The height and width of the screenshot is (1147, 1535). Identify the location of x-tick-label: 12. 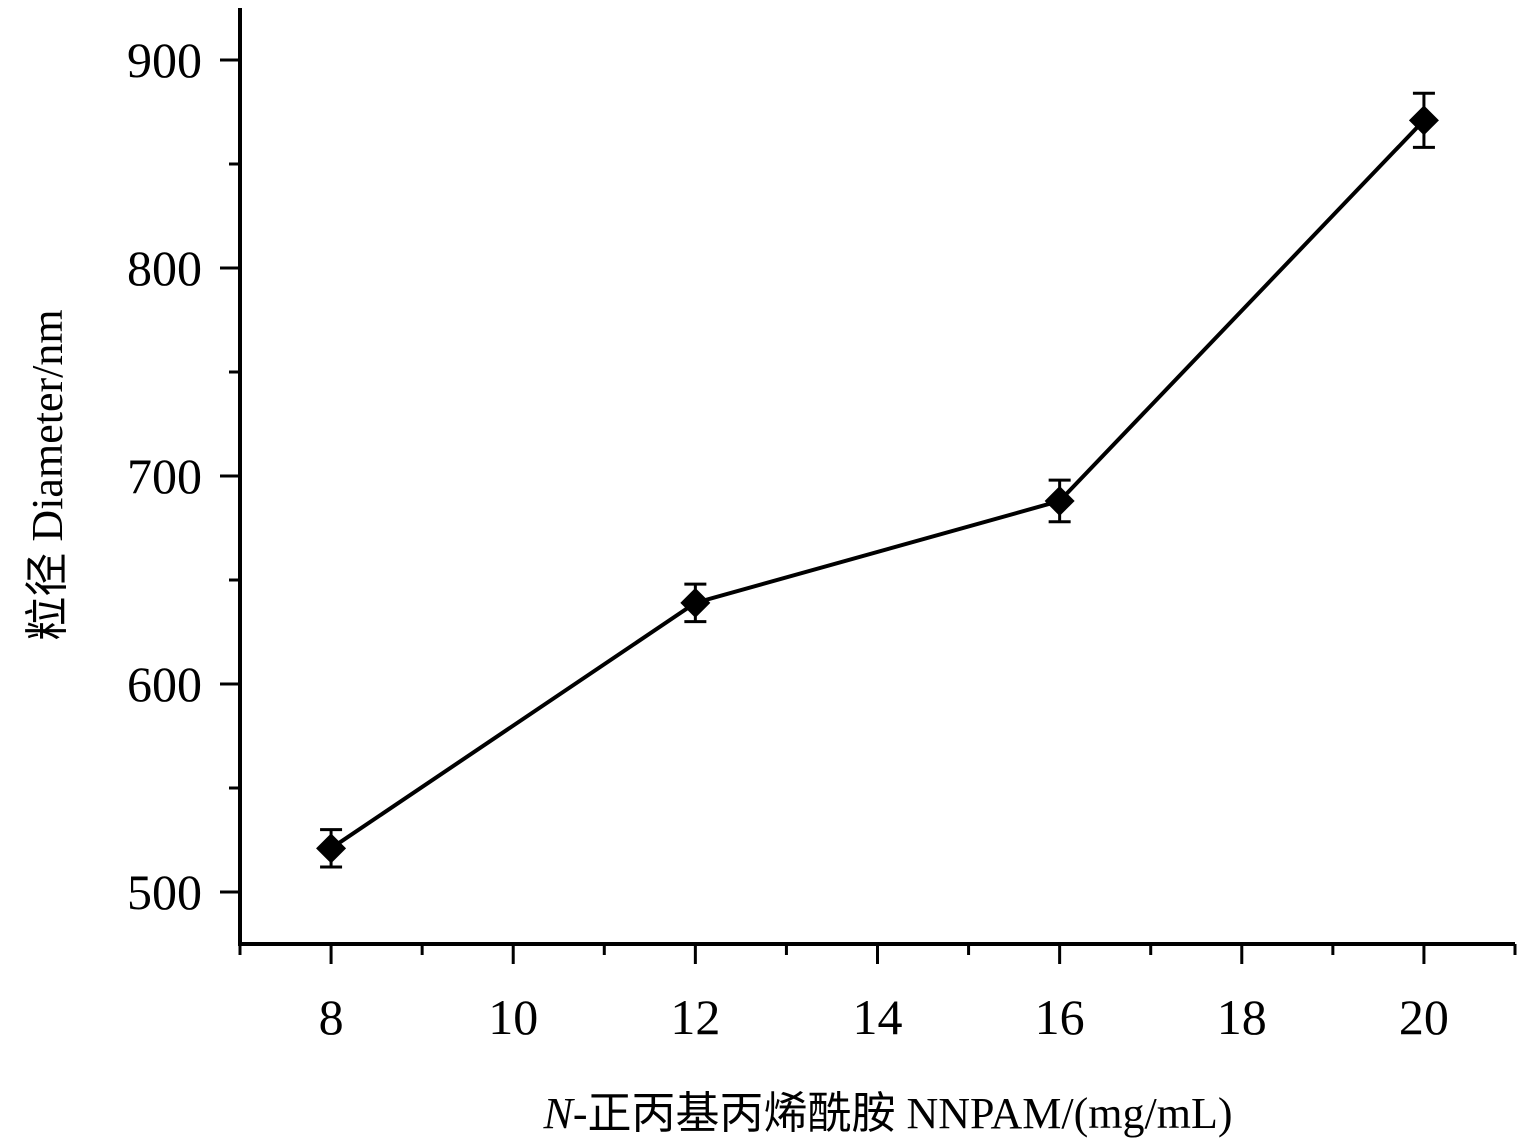
(695, 1017).